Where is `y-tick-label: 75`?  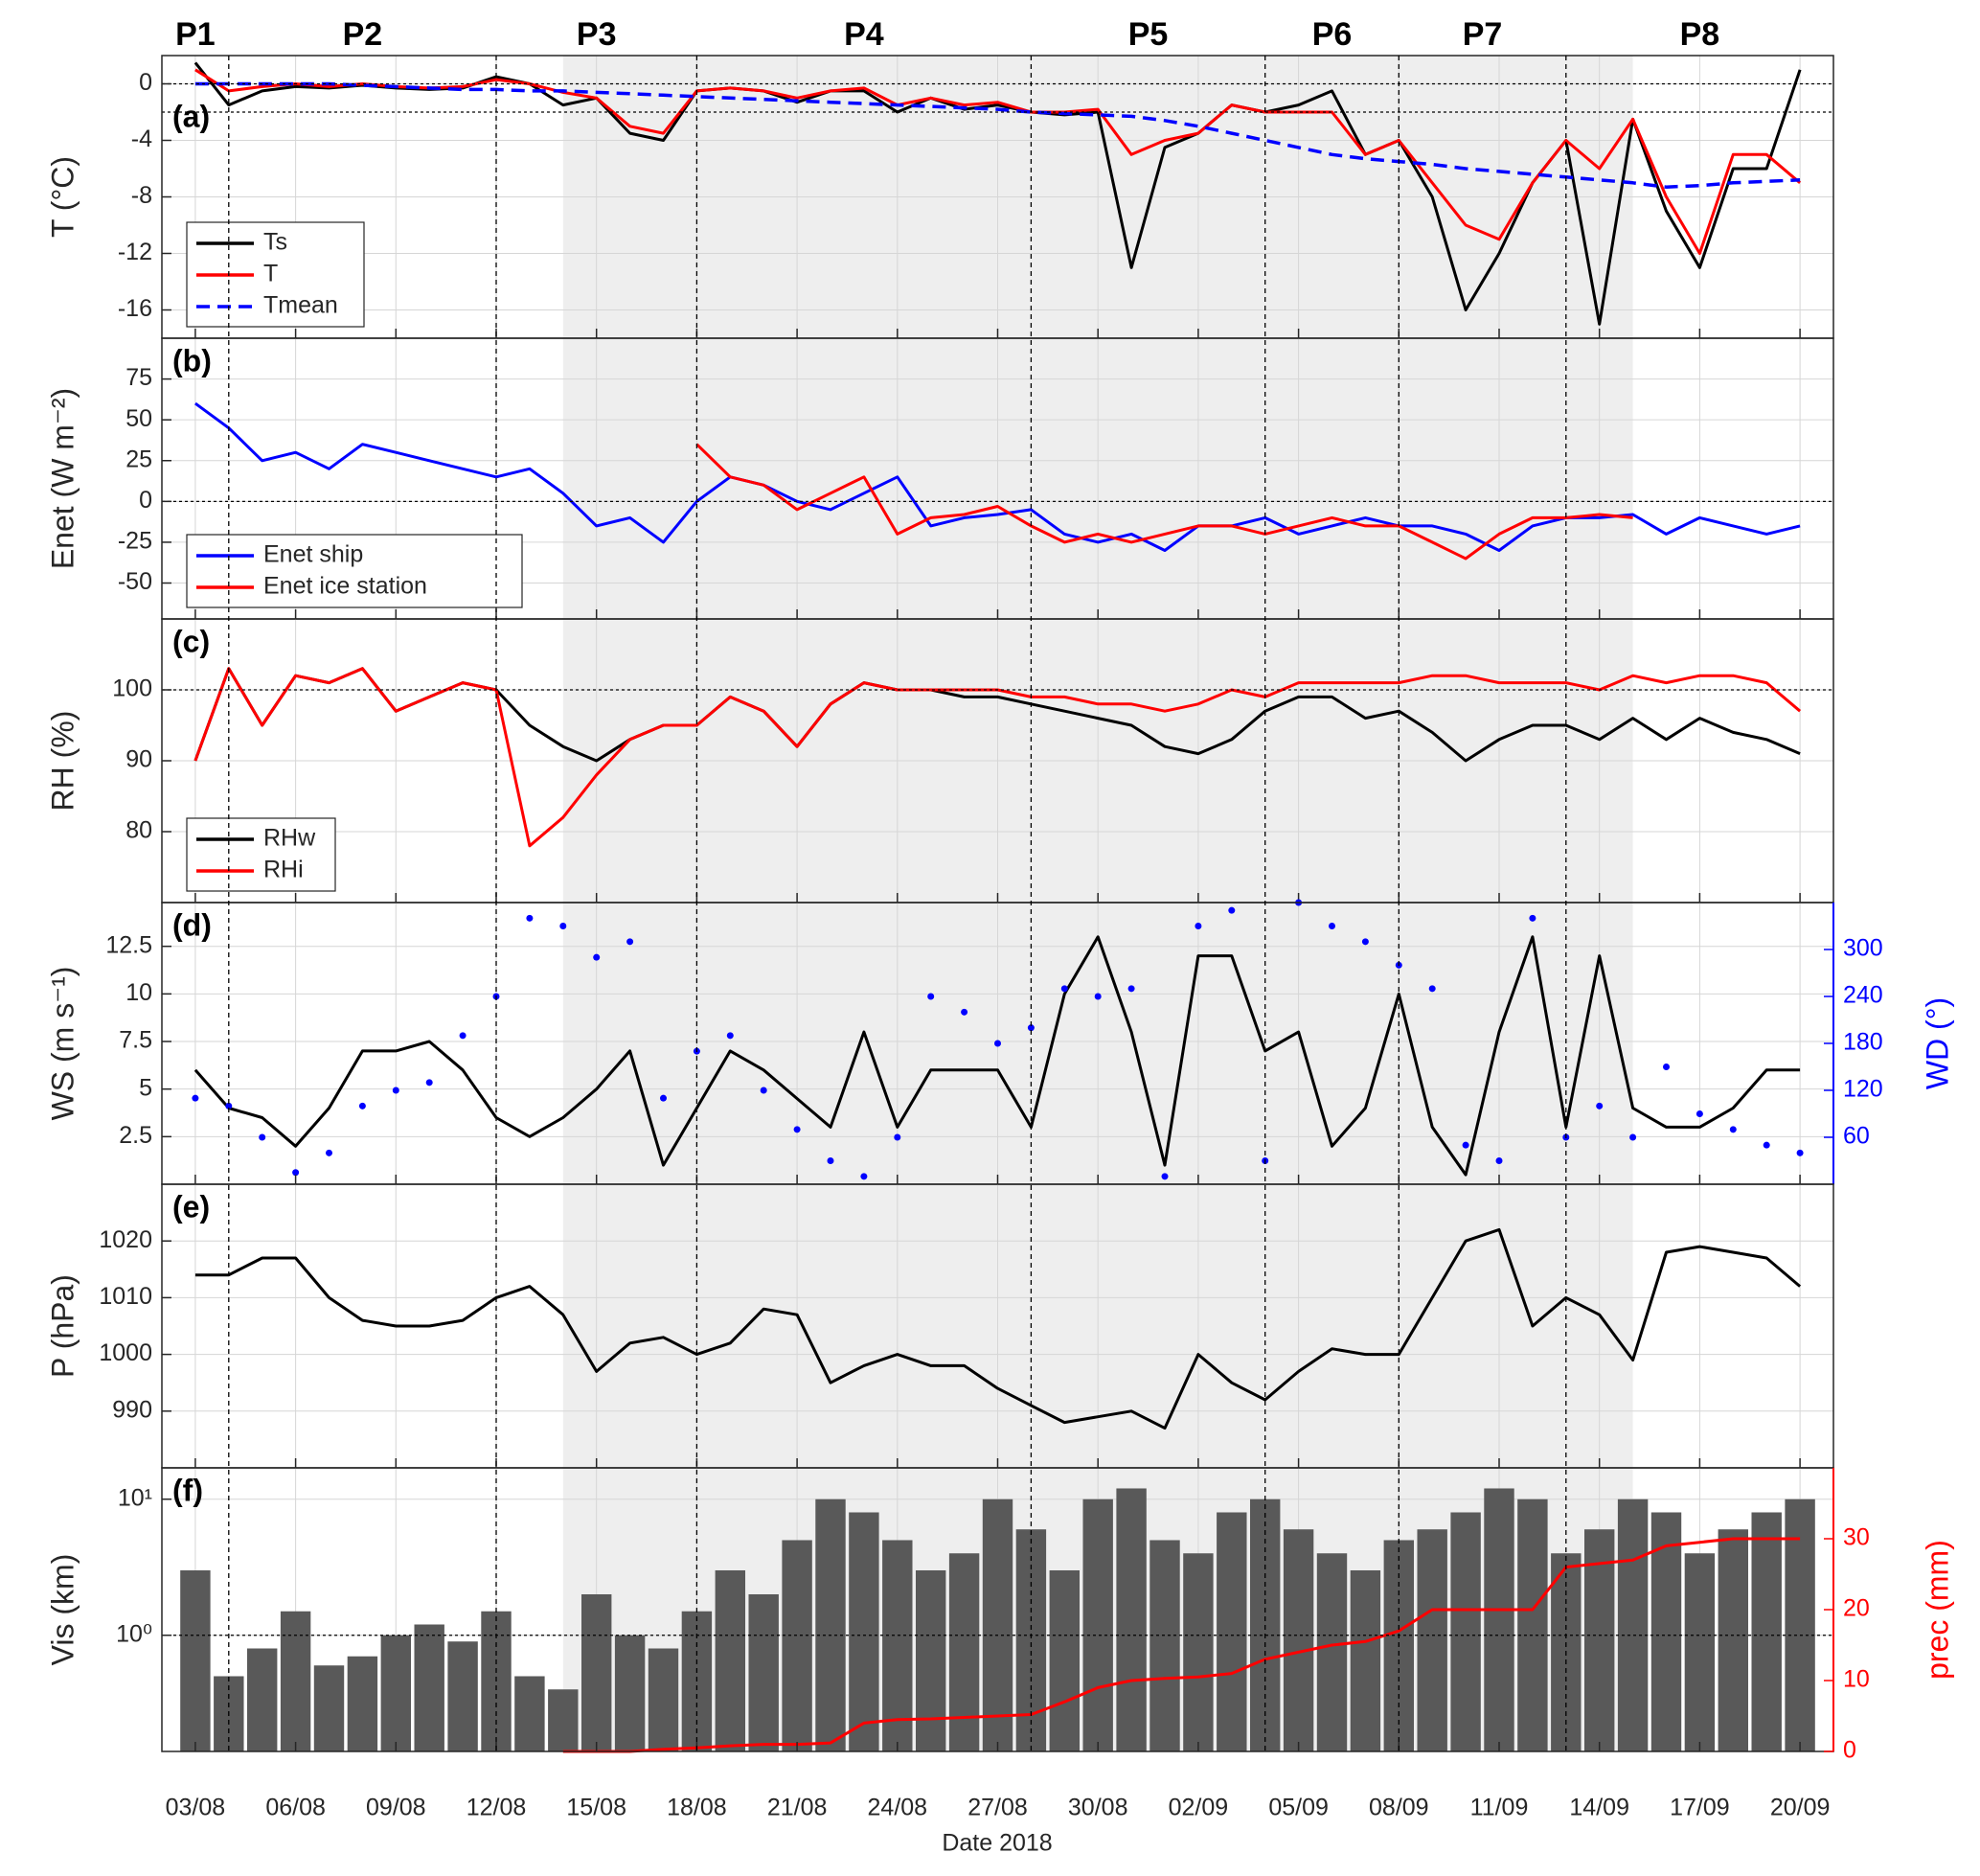
y-tick-label: 75 is located at coordinates (138, 377).